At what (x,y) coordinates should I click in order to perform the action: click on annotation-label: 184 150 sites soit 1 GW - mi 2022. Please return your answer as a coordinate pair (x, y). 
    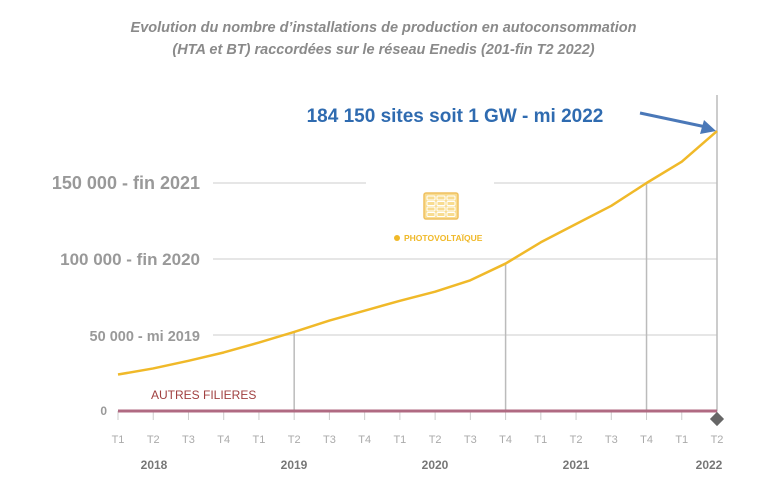
    Looking at the image, I should click on (455, 116).